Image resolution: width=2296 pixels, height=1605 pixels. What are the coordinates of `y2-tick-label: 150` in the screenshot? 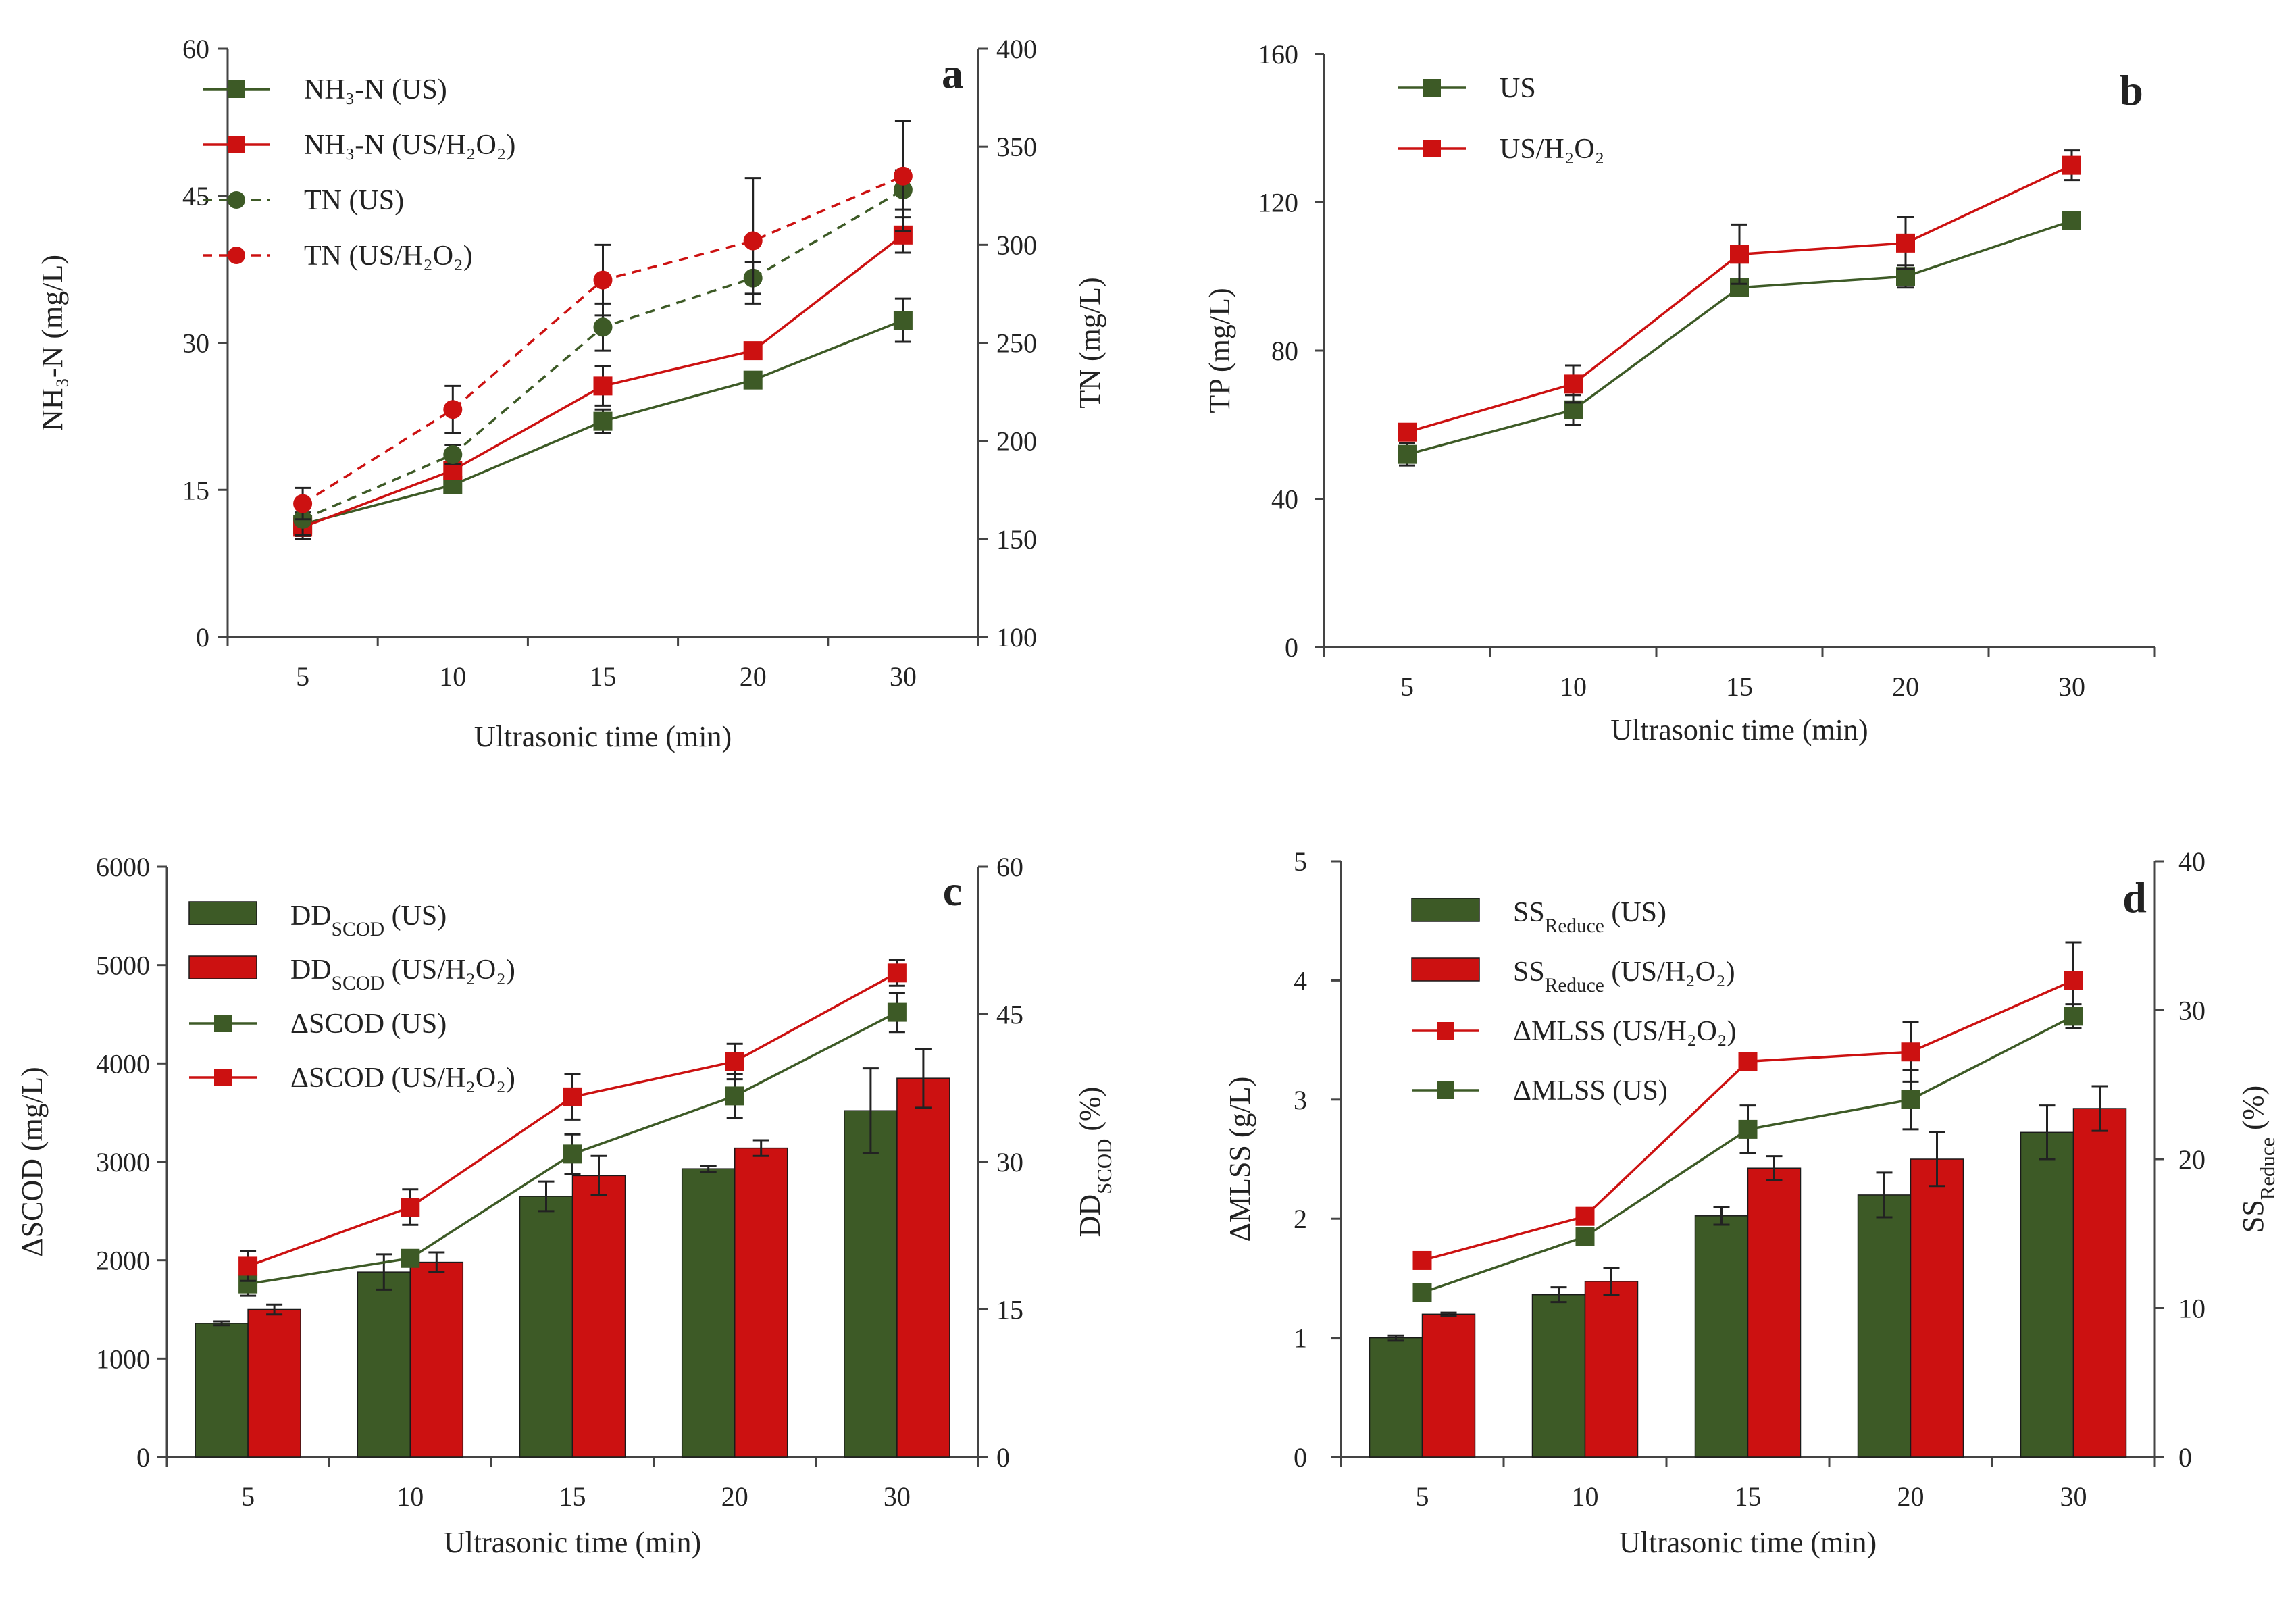 It's located at (1016, 539).